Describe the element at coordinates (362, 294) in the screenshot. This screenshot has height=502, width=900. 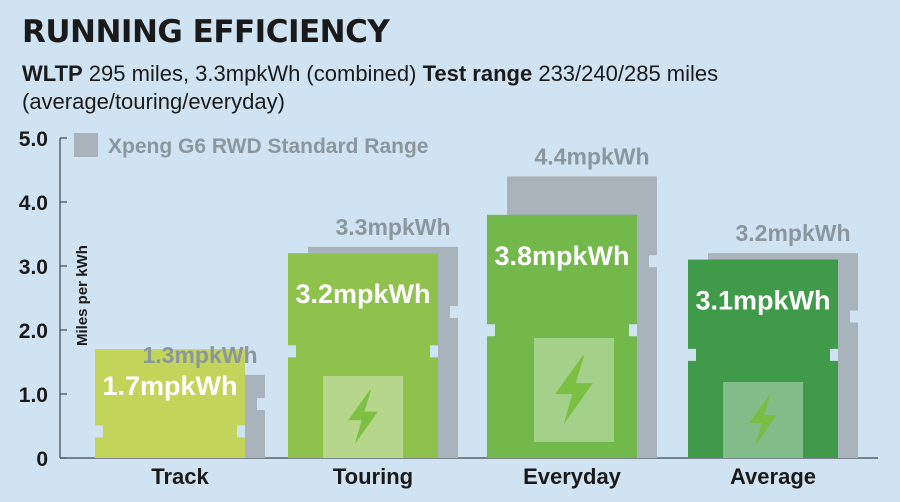
I see `result-value-label: 3.2mpkWh` at that location.